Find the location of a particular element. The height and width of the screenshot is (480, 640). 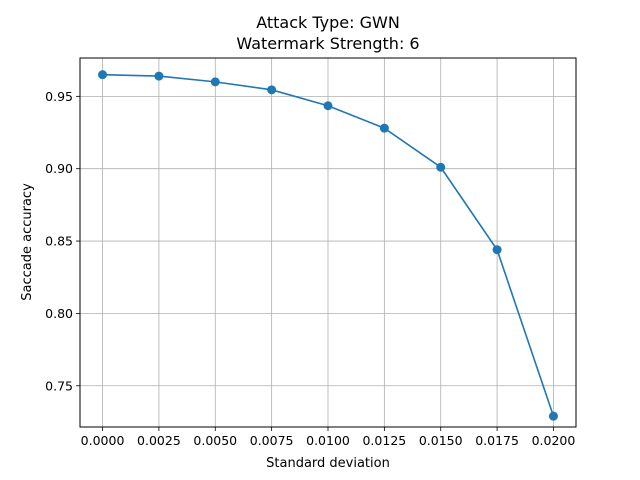

x-tick-label: 0.0150 is located at coordinates (441, 440).